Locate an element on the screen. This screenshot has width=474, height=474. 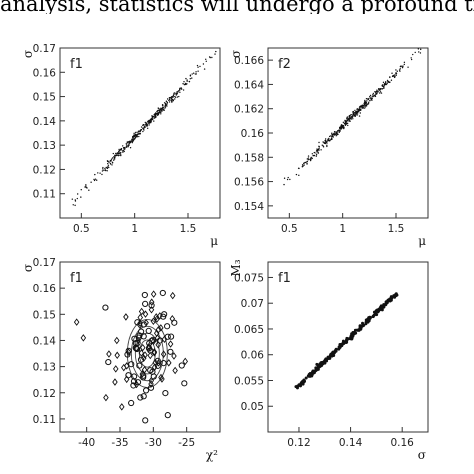
chart0-panel-label: f1 is located at coordinates (76, 64).